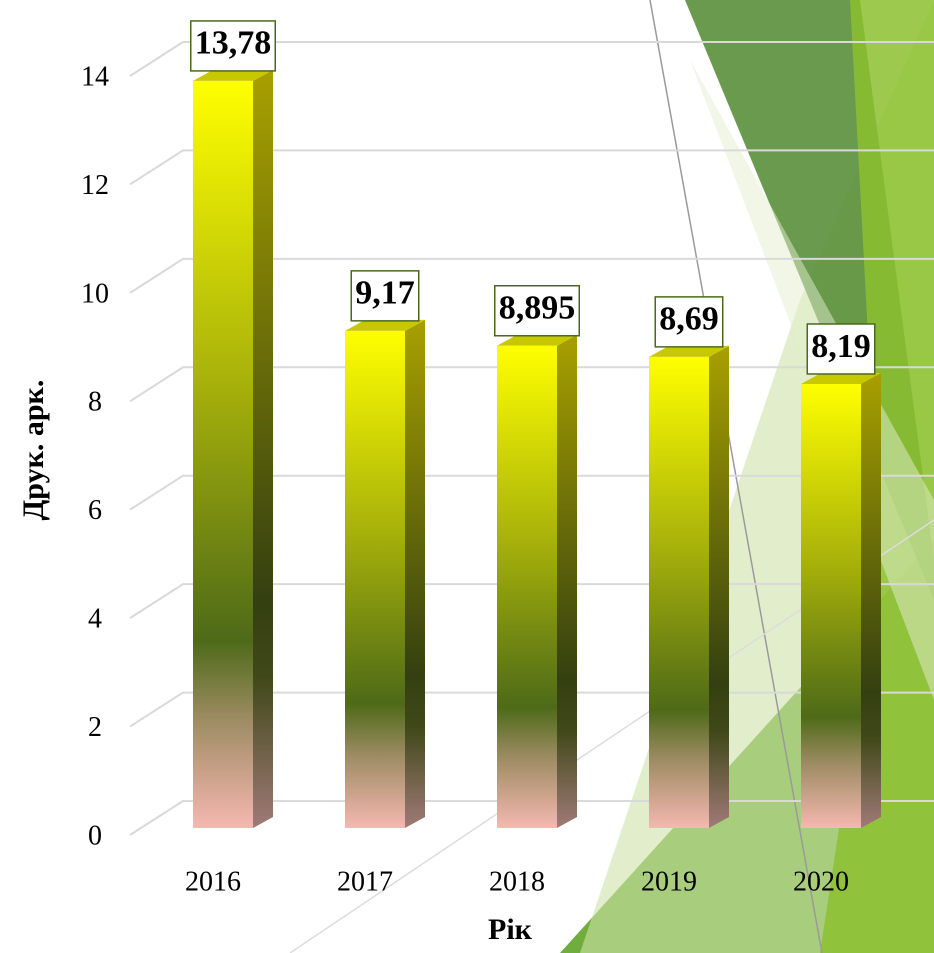 Image resolution: width=934 pixels, height=953 pixels. I want to click on x-tick-label: 2020, so click(821, 881).